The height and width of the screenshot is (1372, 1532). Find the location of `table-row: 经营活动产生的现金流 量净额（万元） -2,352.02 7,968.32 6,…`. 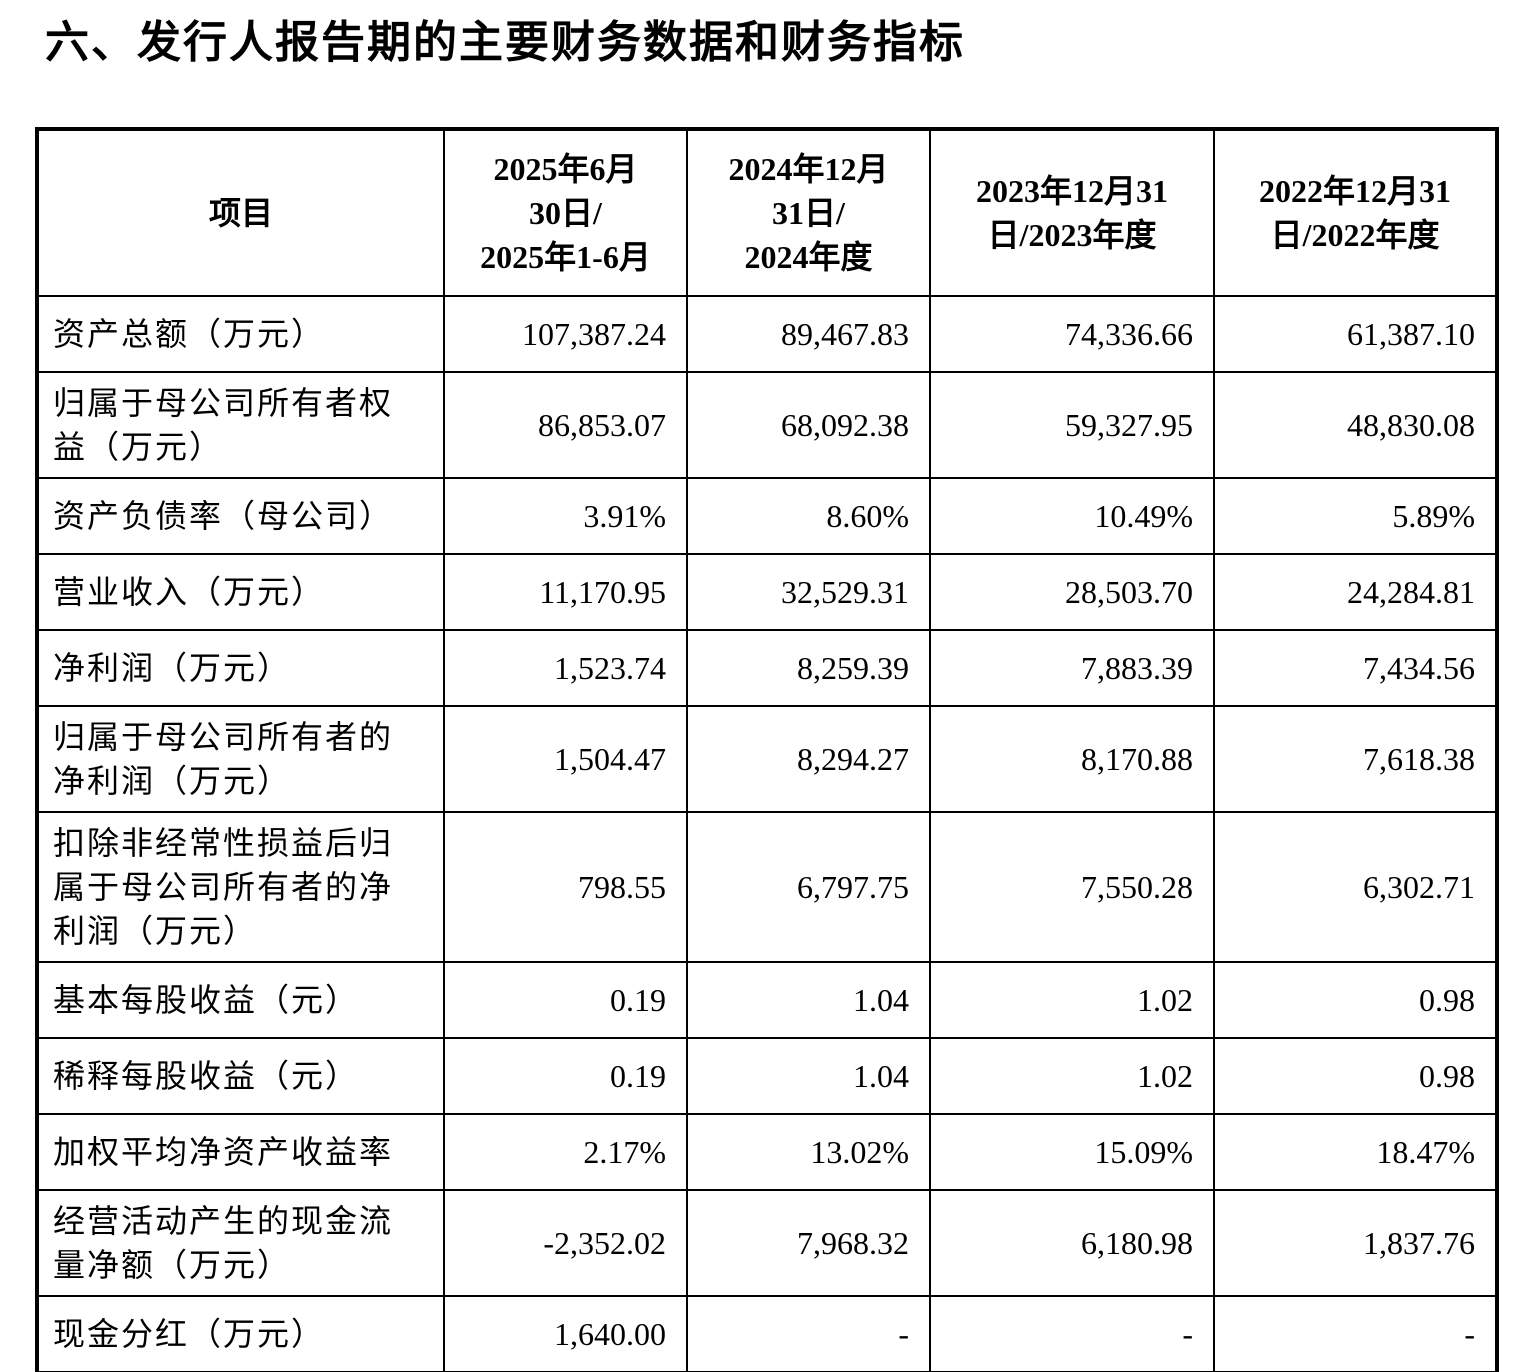

table-row: 经营活动产生的现金流 量净额（万元） -2,352.02 7,968.32 6,… is located at coordinates (767, 1243).